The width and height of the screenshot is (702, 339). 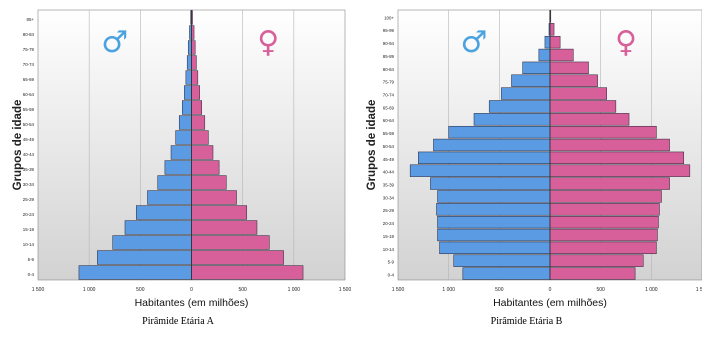 What do you see at coordinates (178, 321) in the screenshot?
I see `pyramid-a-caption: Pirâmide Etária A` at bounding box center [178, 321].